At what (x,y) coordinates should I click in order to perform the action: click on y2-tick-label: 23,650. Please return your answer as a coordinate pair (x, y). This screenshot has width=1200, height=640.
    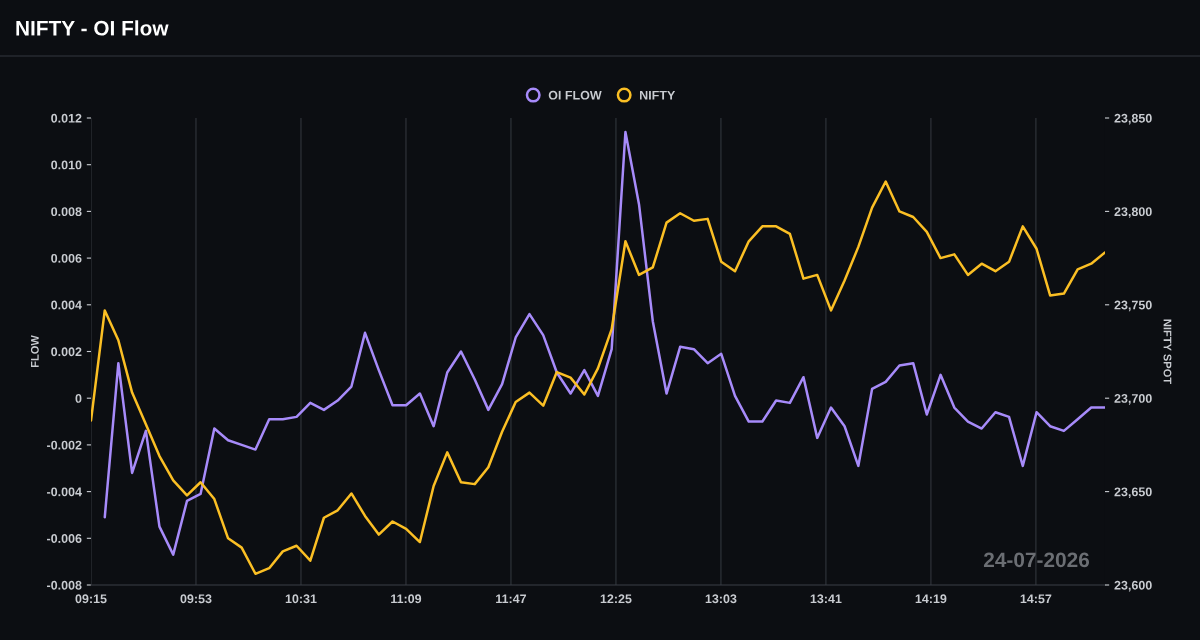
    Looking at the image, I should click on (1133, 493).